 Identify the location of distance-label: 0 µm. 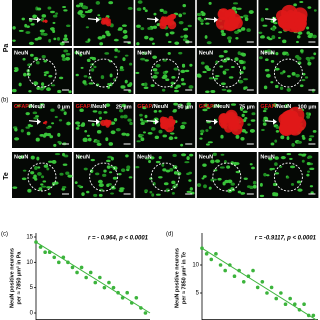
(63, 107).